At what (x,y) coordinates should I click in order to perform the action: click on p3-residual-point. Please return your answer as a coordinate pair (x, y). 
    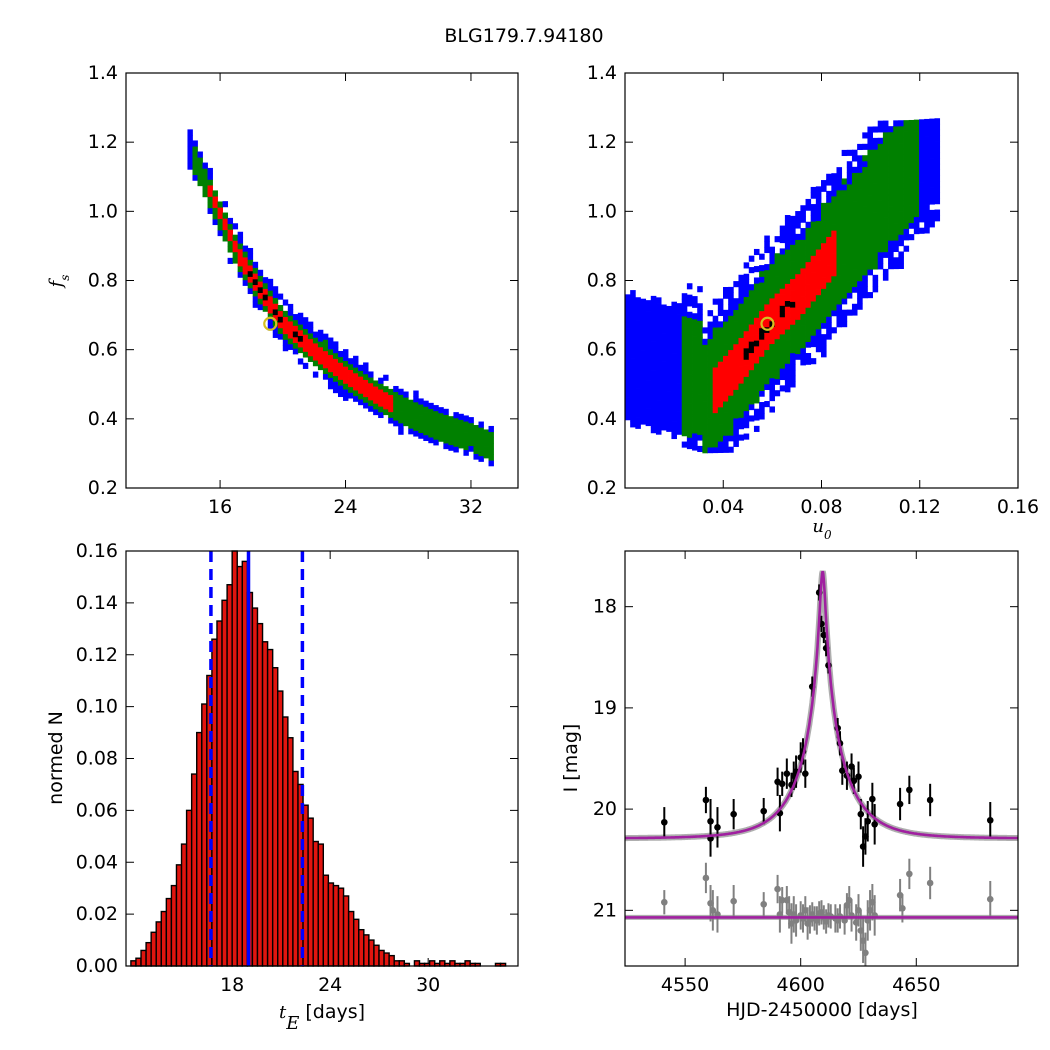
    Looking at the image, I should click on (909, 874).